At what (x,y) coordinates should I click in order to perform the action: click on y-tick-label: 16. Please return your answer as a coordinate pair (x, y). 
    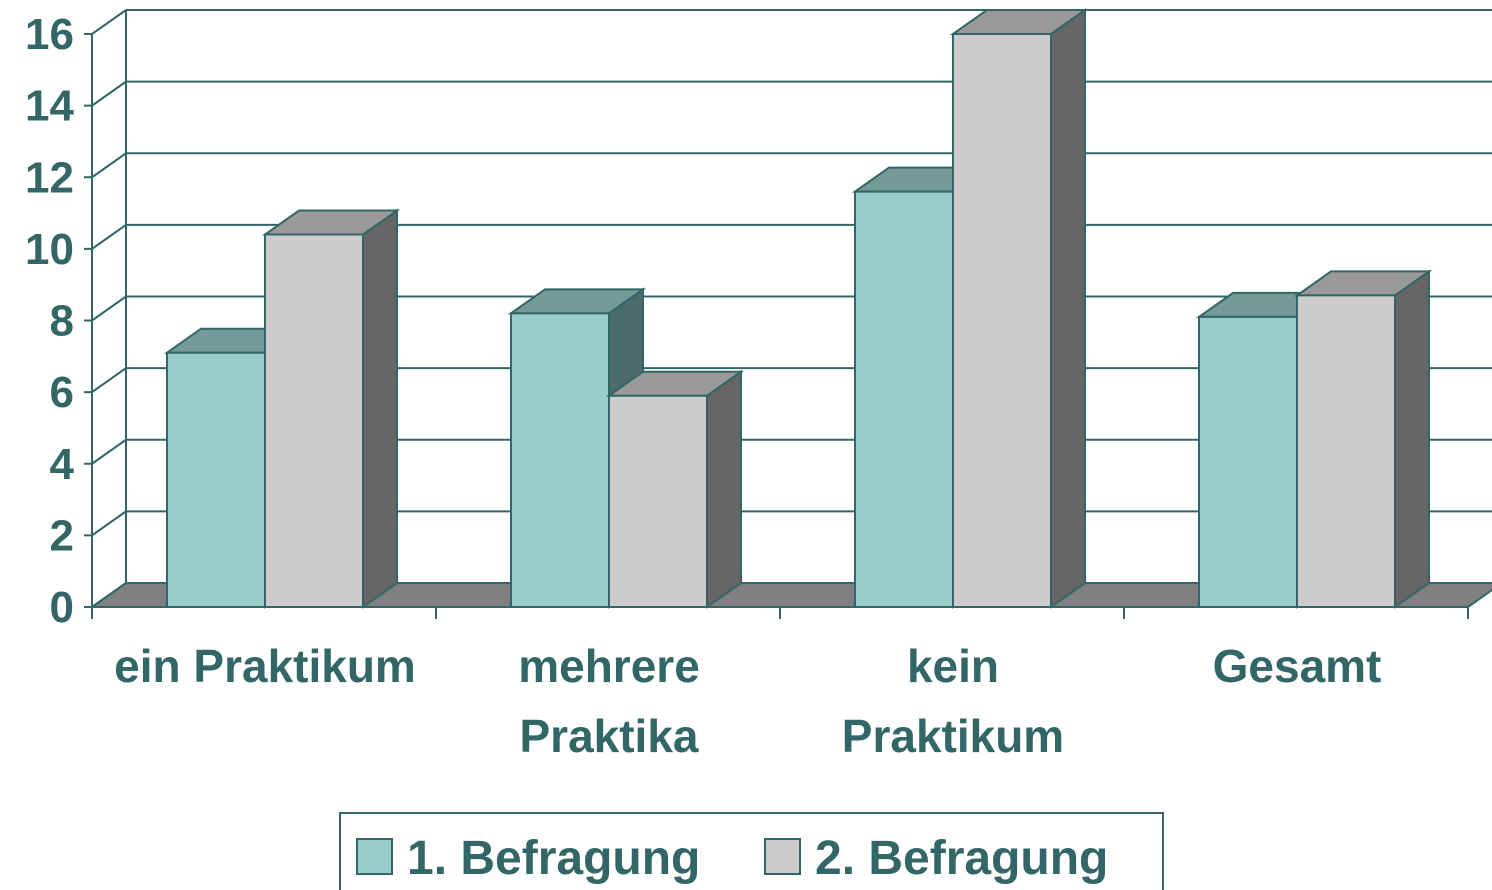
    Looking at the image, I should click on (49, 34).